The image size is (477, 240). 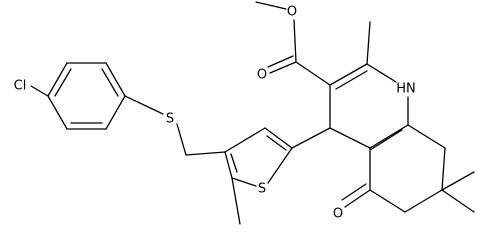 What do you see at coordinates (20, 86) in the screenshot?
I see `atom-label: Cl` at bounding box center [20, 86].